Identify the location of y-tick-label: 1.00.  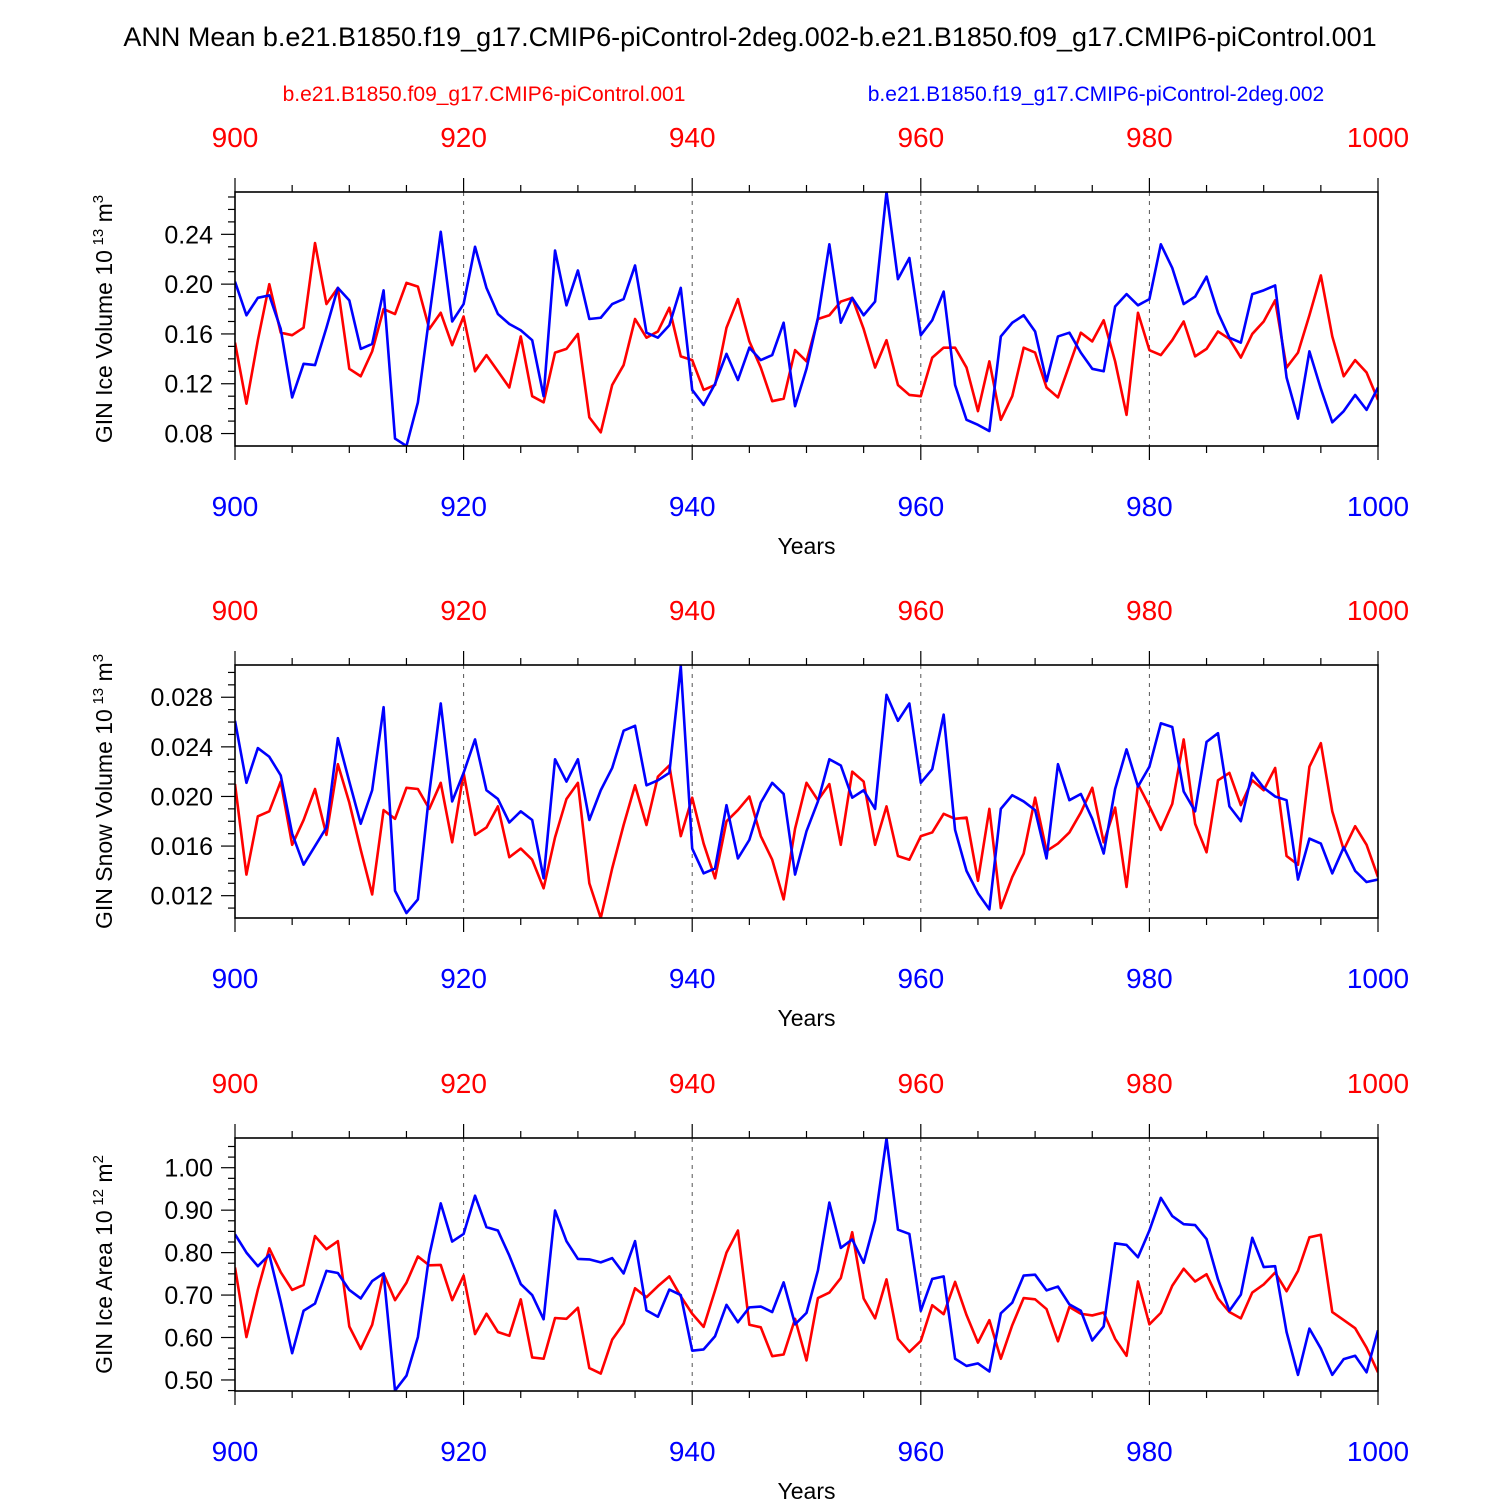
(188, 1169).